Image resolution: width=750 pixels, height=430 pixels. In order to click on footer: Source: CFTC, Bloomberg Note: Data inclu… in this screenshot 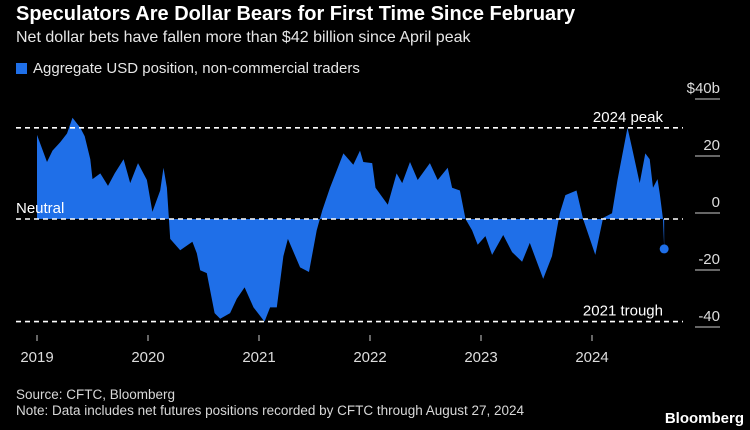, I will do `click(296, 403)`.